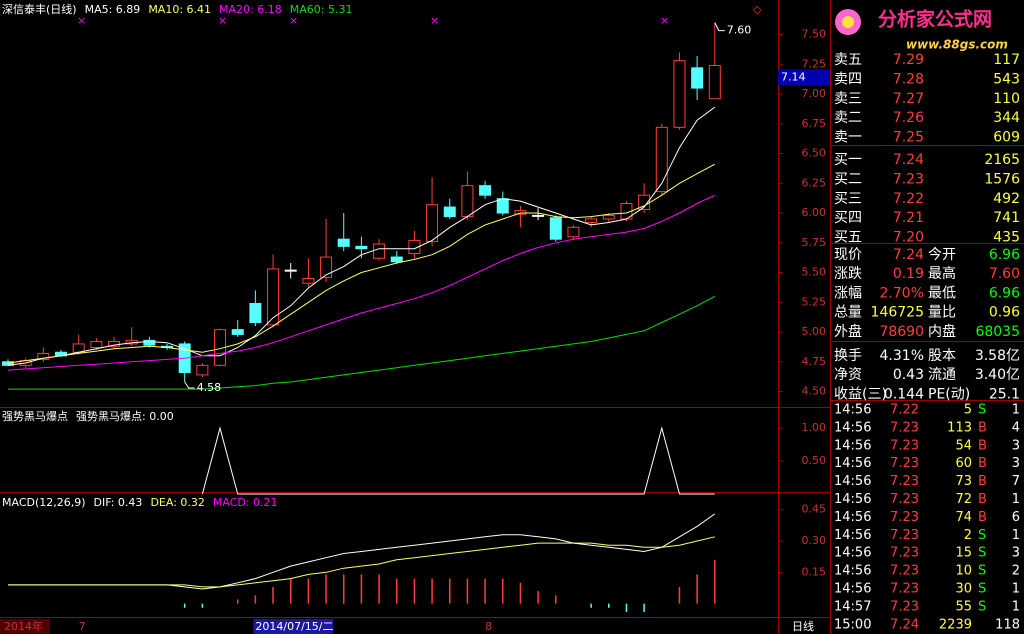  What do you see at coordinates (1004, 394) in the screenshot?
I see `stats-cell: 25.1` at bounding box center [1004, 394].